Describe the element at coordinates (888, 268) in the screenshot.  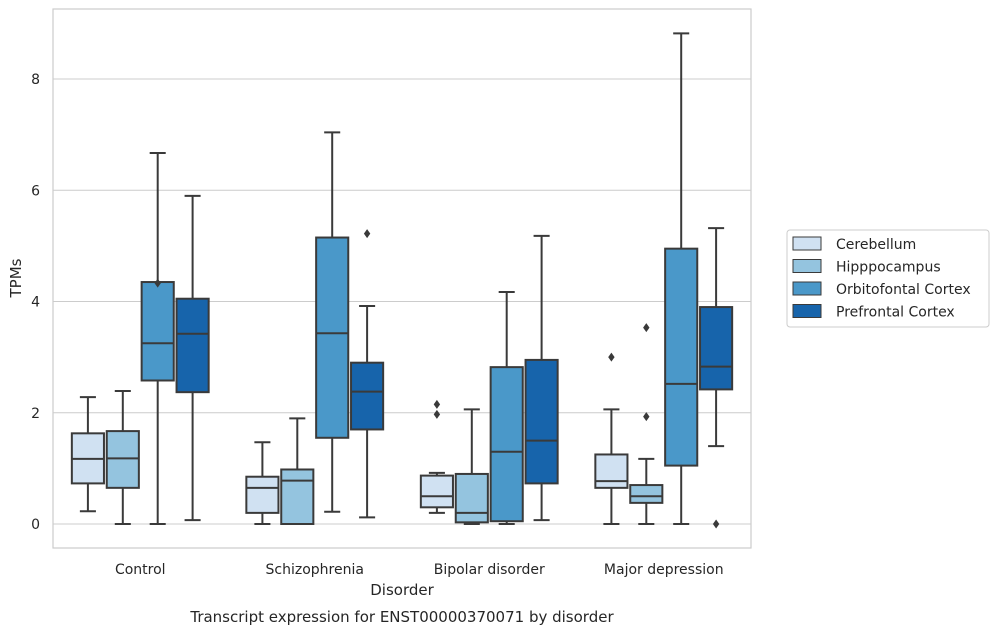
I see `legend-label: Hipppocampus` at that location.